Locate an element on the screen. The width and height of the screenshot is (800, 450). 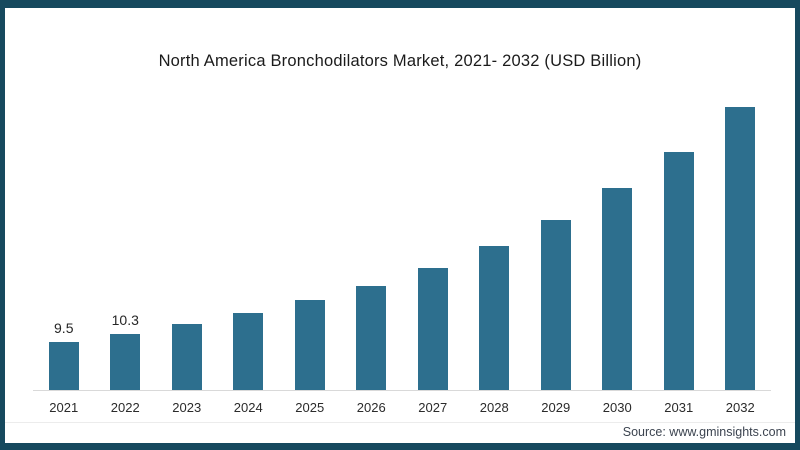
bar-2022 is located at coordinates (125, 362).